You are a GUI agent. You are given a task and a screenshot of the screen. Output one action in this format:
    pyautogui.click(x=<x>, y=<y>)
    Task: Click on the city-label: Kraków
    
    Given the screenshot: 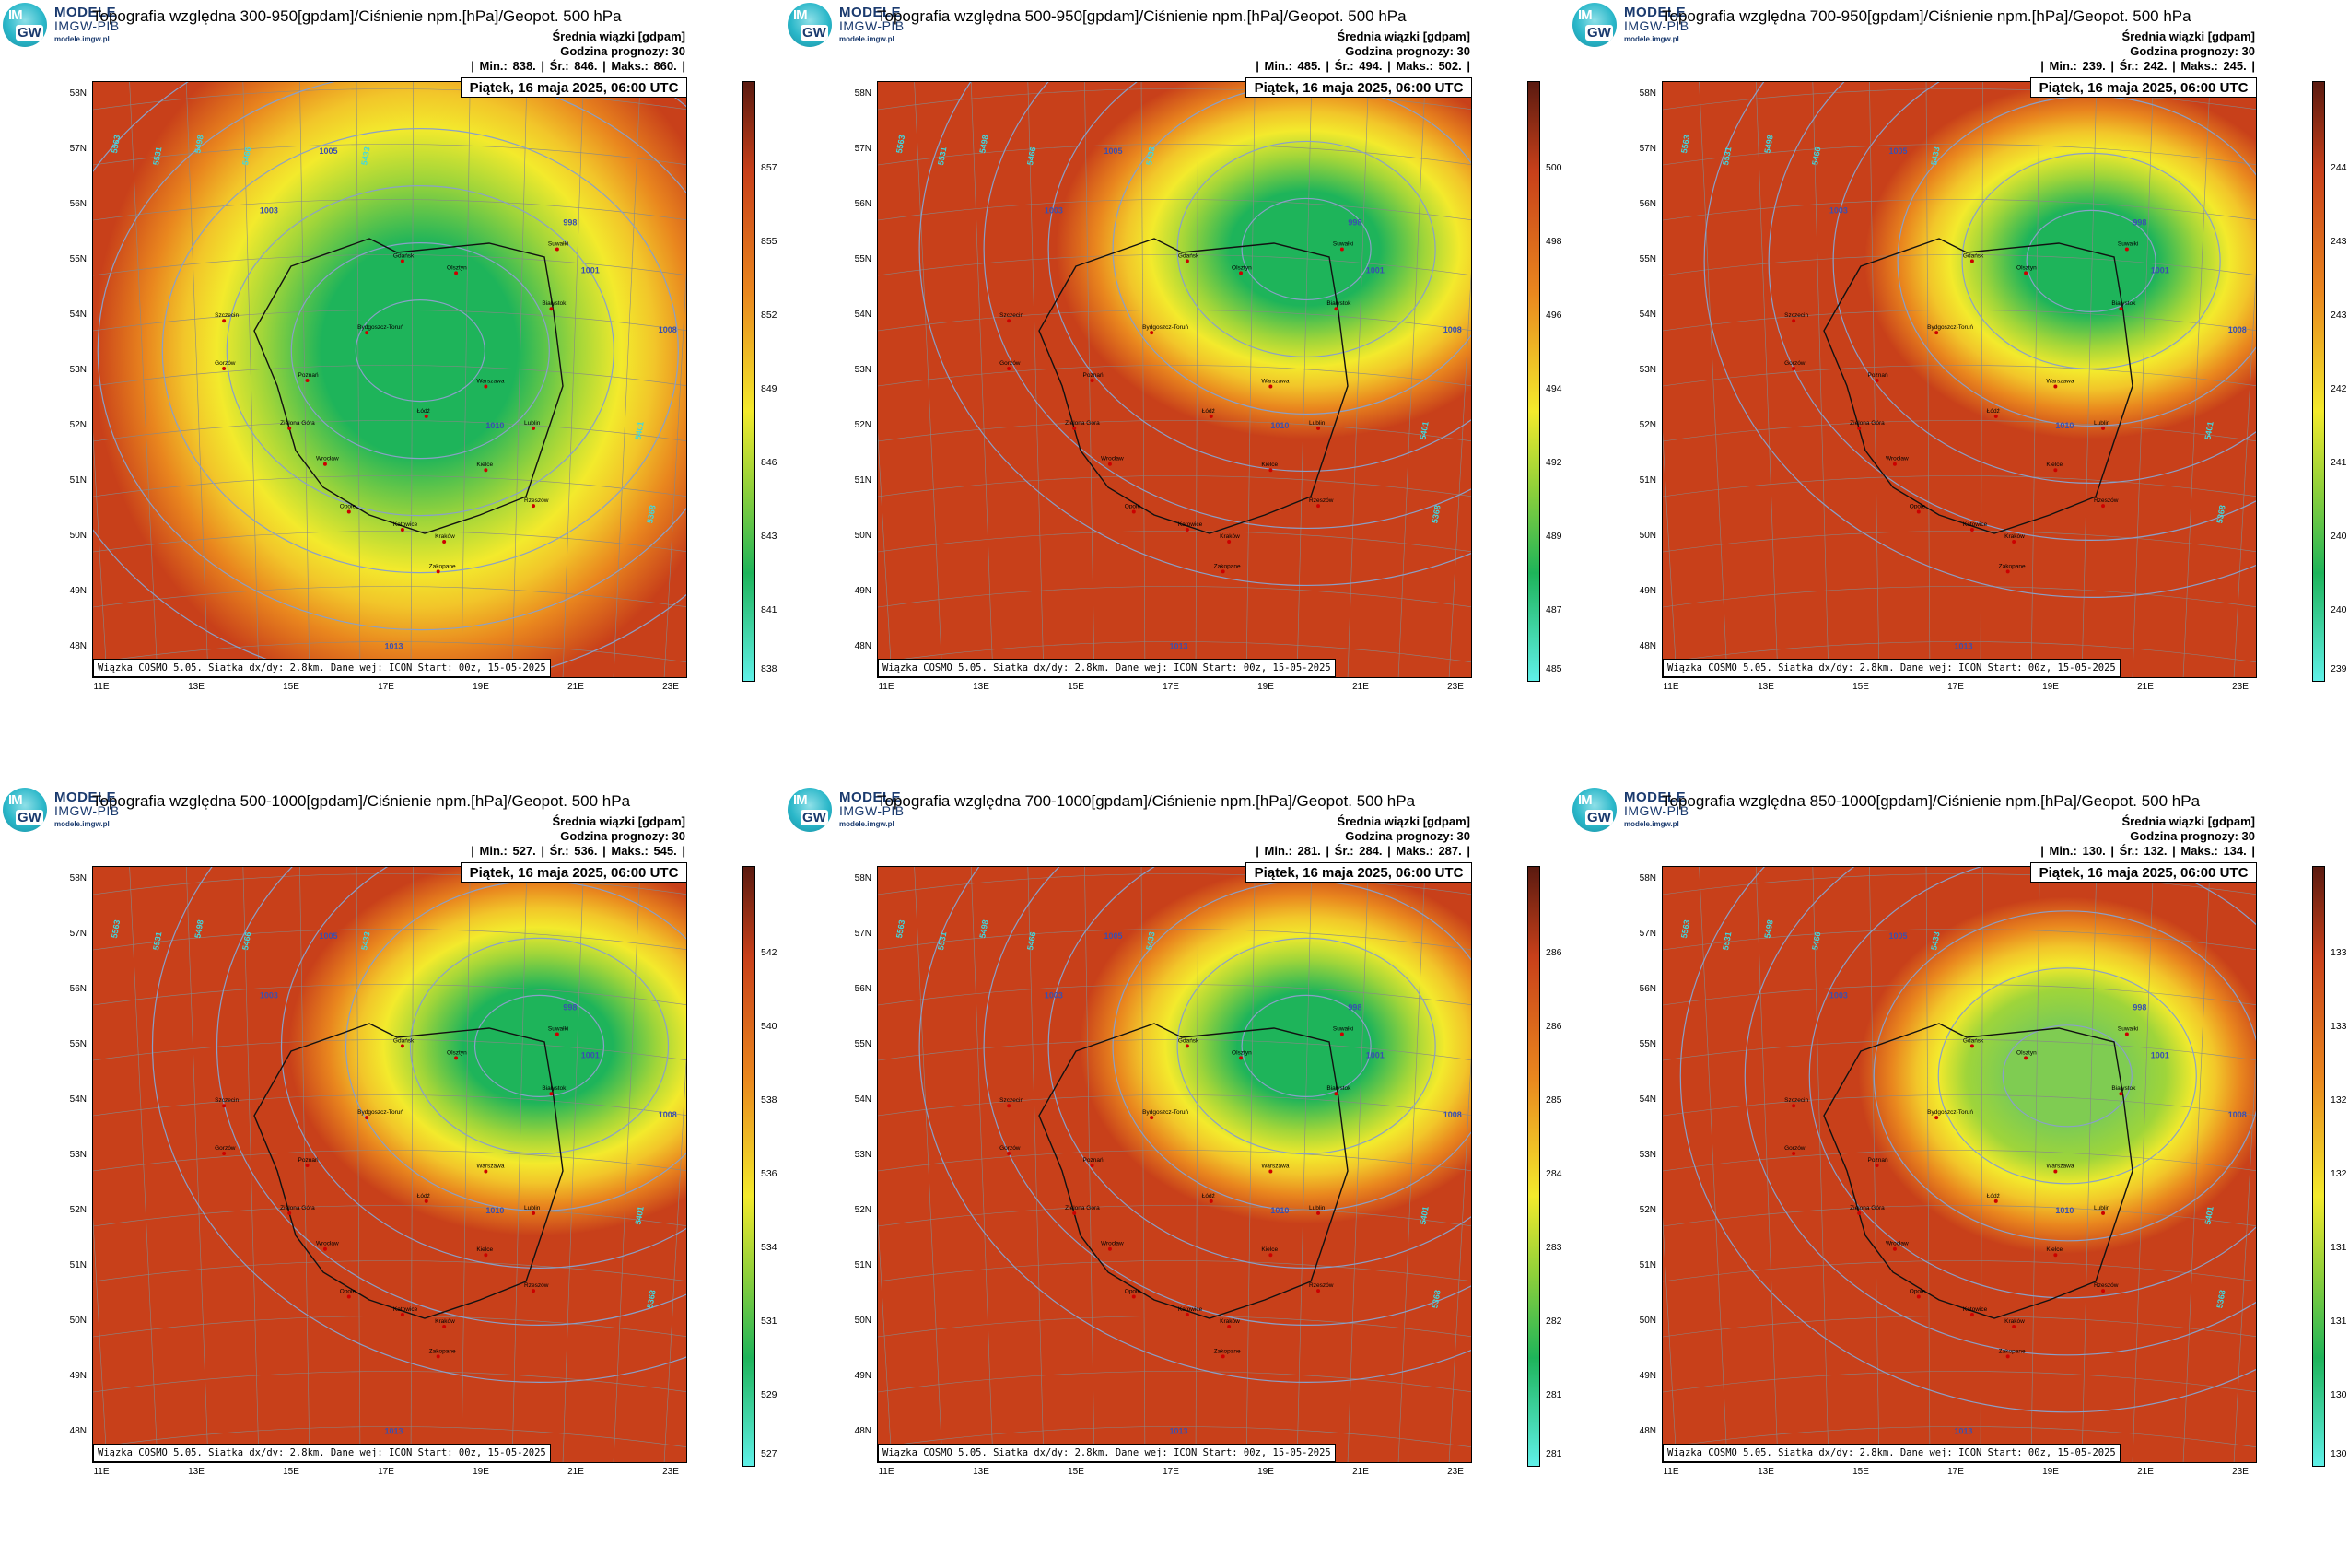 What is the action you would take?
    pyautogui.click(x=2014, y=536)
    